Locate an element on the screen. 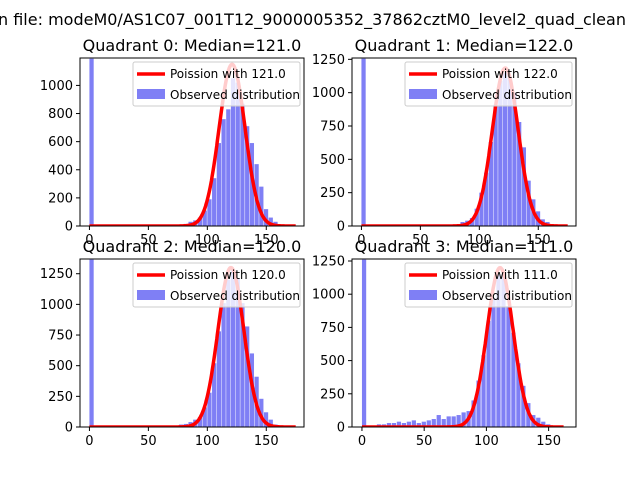 The width and height of the screenshot is (640, 480). subplot-title: Quadrant 1: Median=122.0 is located at coordinates (464, 45).